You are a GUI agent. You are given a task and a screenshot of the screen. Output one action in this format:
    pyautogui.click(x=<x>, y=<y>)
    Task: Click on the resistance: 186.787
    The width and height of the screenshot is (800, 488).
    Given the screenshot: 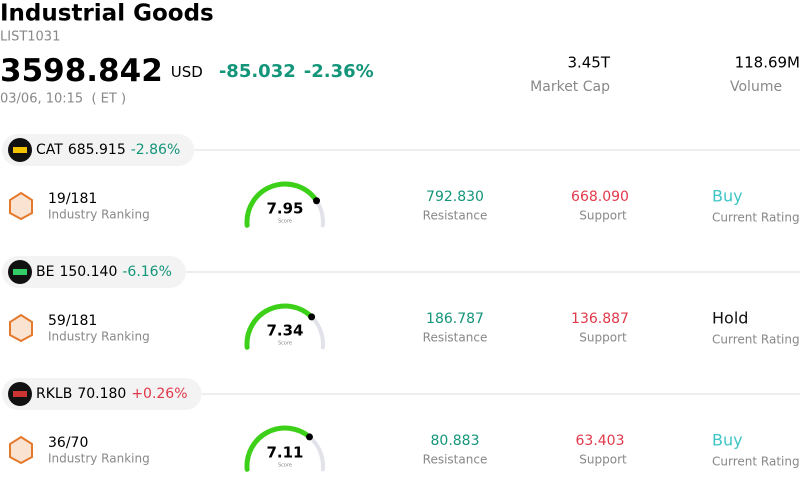 What is the action you would take?
    pyautogui.click(x=455, y=319)
    